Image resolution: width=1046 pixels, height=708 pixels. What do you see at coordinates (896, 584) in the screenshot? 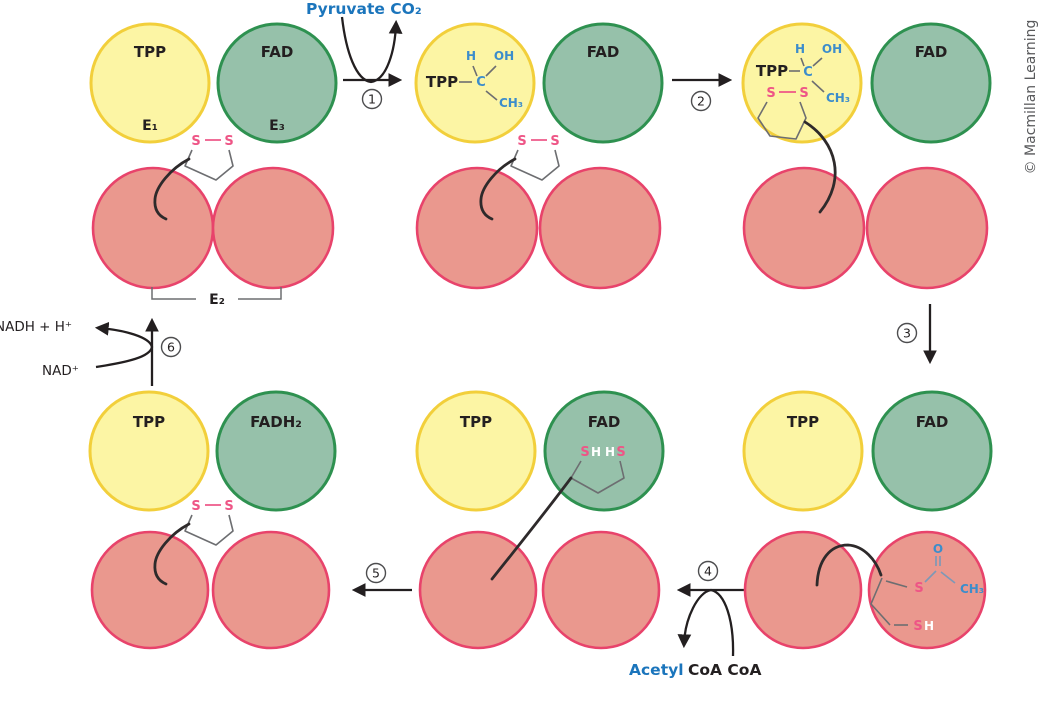
I see `ch-s-bond` at bounding box center [896, 584].